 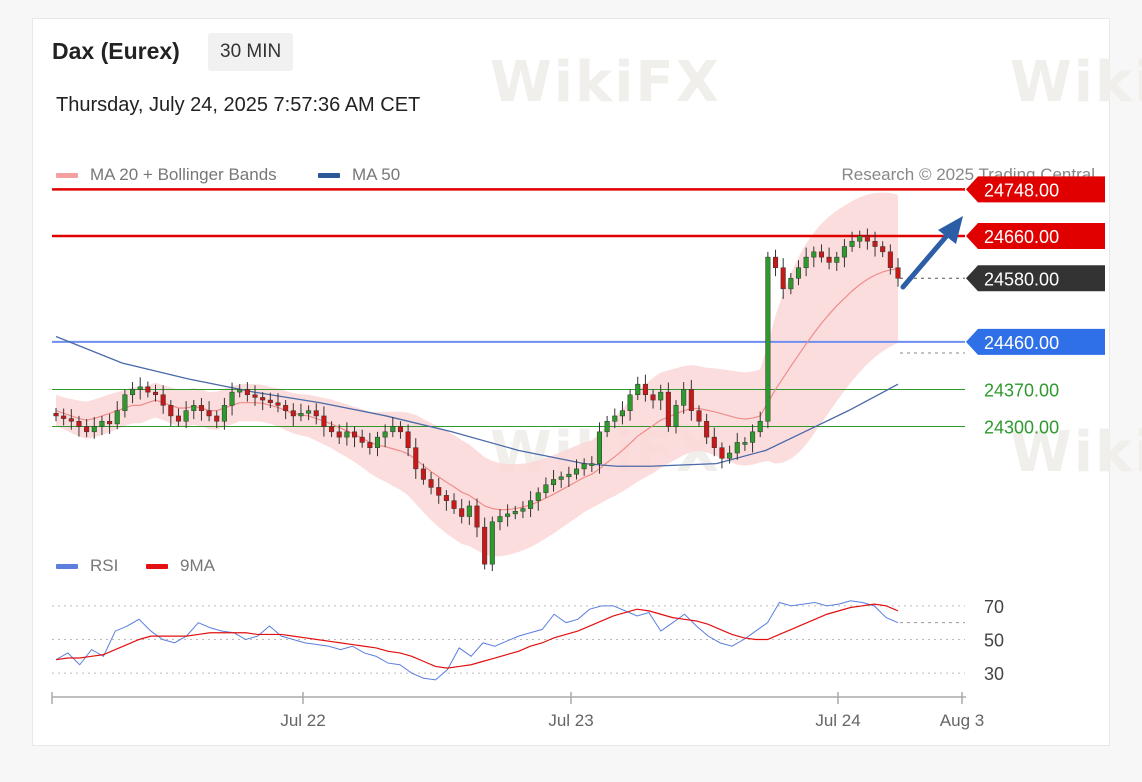 What do you see at coordinates (376, 174) in the screenshot?
I see `legend-label: MA 50` at bounding box center [376, 174].